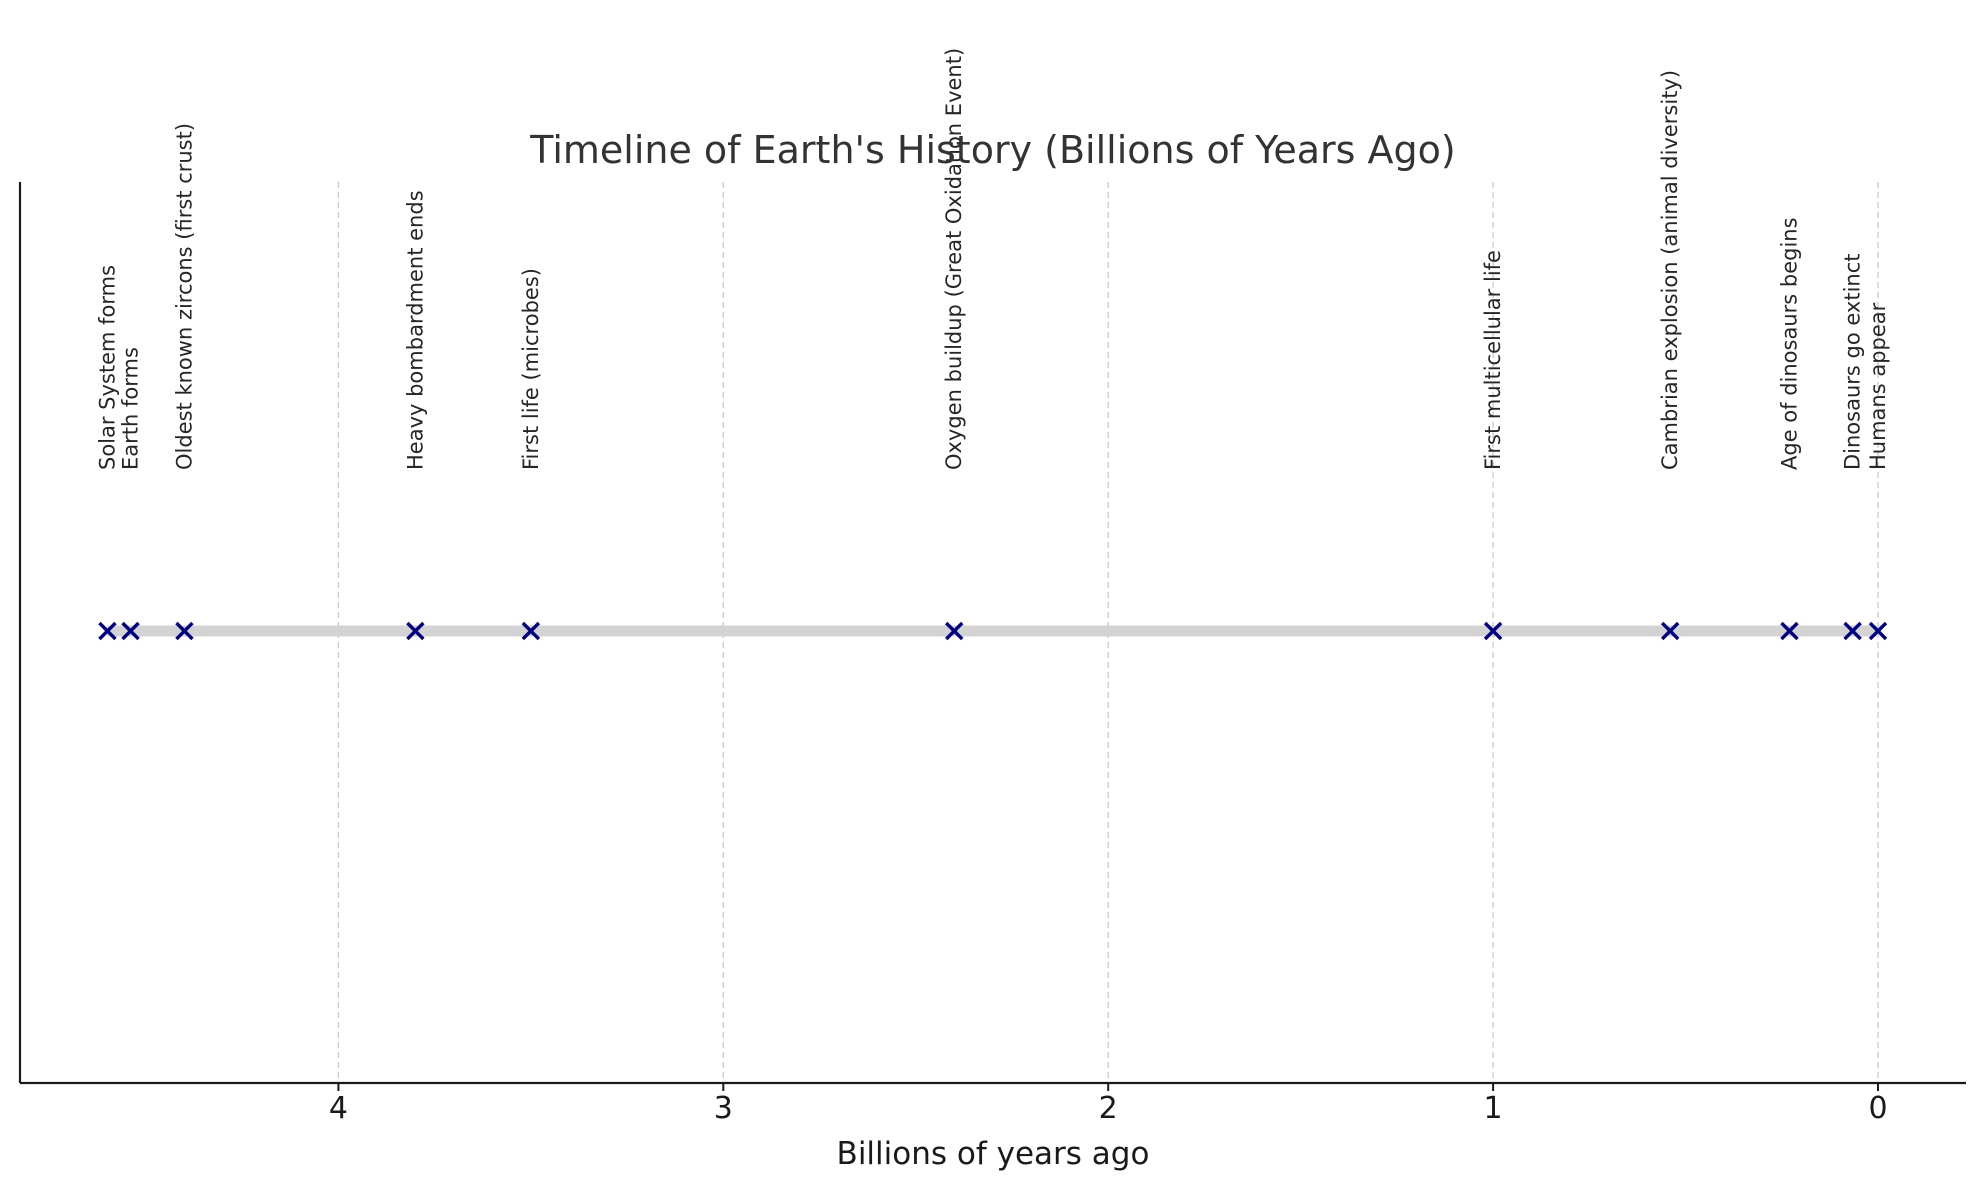 The image size is (1979, 1187). What do you see at coordinates (1789, 343) in the screenshot?
I see `event-label: Age of dinosaurs begins` at bounding box center [1789, 343].